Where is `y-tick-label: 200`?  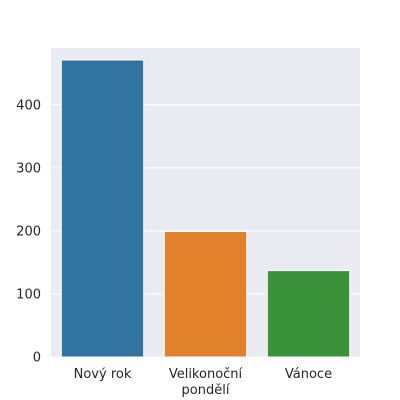
y-tick-label: 200 is located at coordinates (28, 231).